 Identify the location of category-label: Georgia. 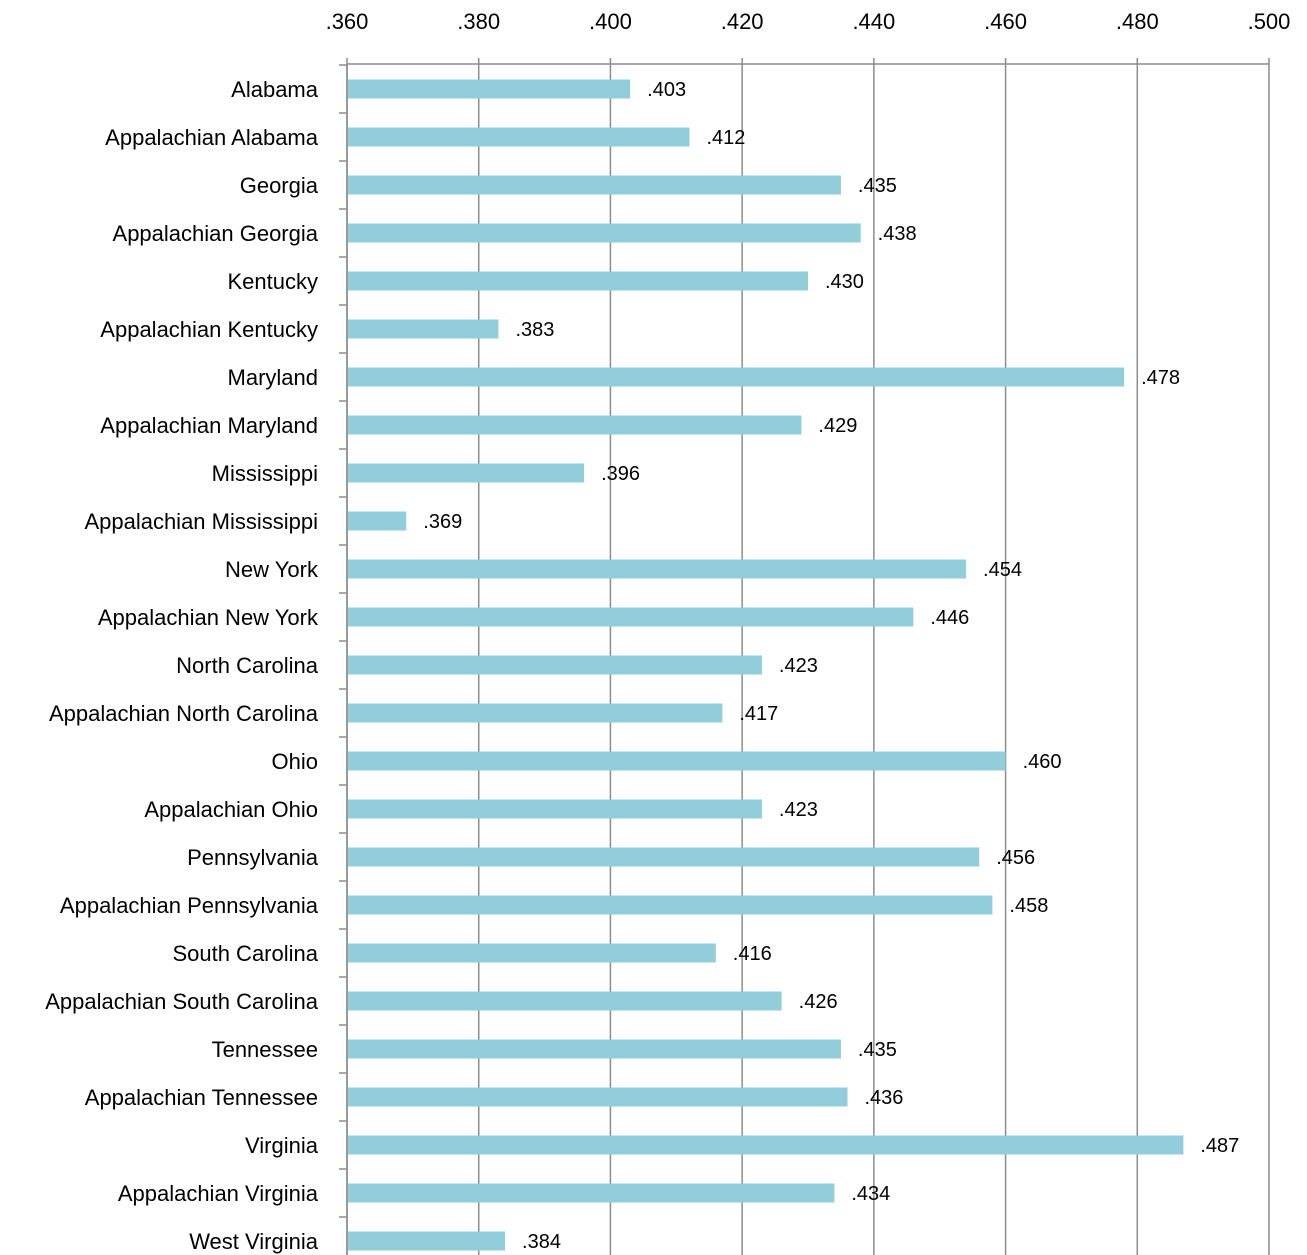
(279, 185).